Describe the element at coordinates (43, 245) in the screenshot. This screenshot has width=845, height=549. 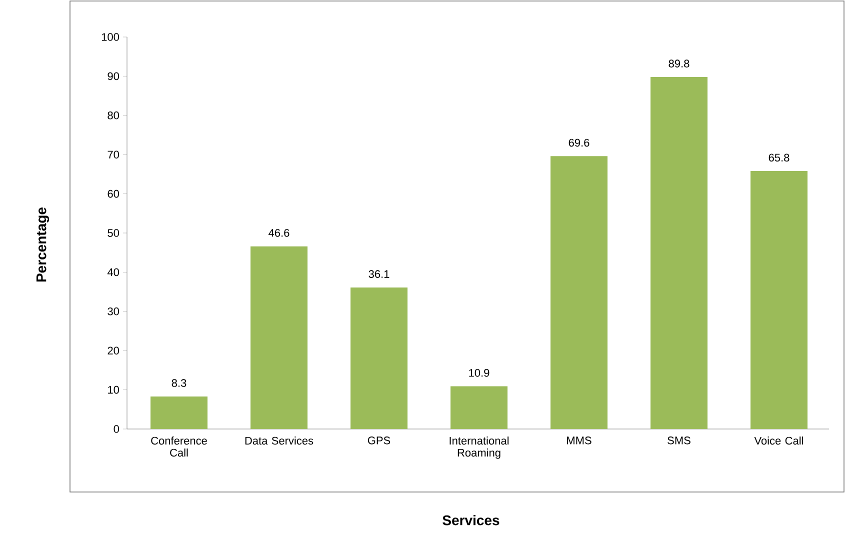
I see `y-axis-title: Percentage` at that location.